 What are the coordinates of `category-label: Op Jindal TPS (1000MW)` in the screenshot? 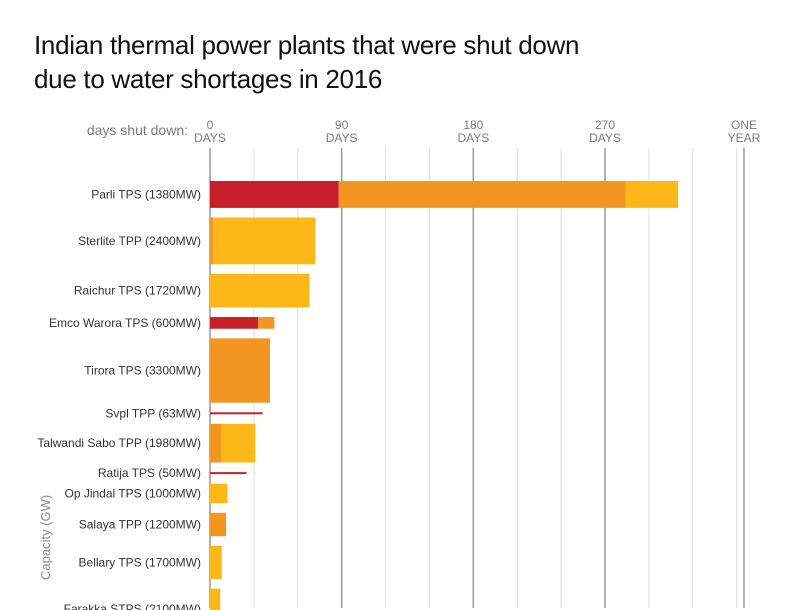 It's located at (133, 493).